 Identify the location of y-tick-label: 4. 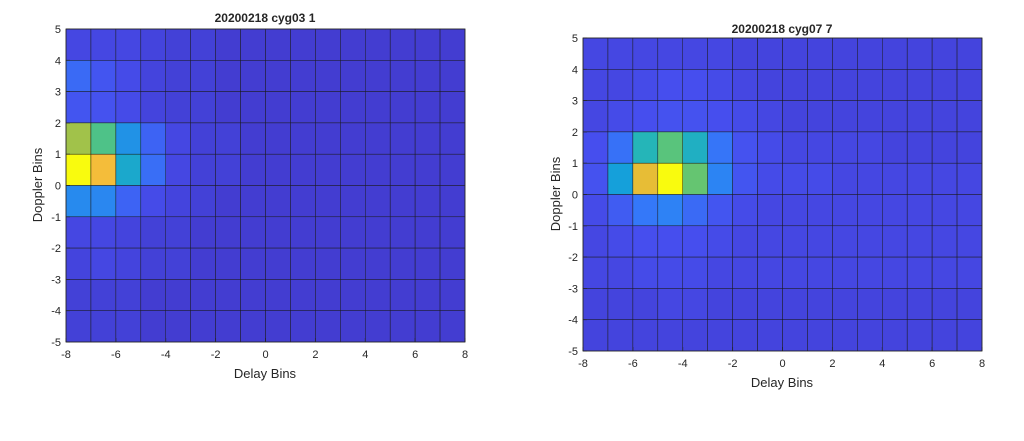
(58, 61).